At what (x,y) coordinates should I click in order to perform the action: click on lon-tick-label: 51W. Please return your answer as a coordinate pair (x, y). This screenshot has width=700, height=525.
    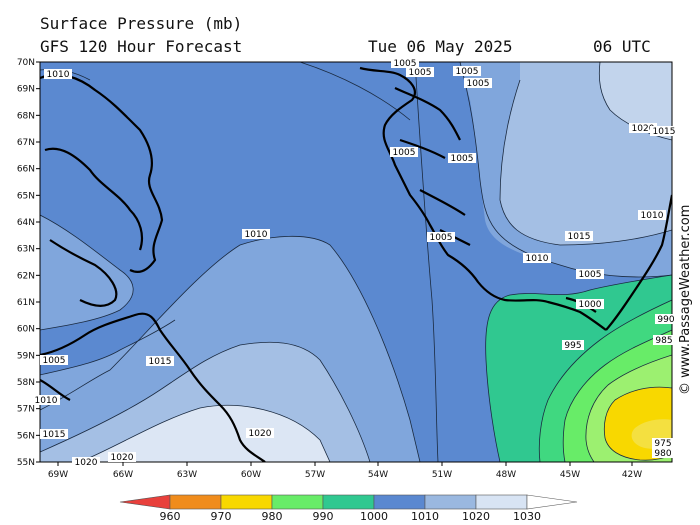
    Looking at the image, I should click on (442, 475).